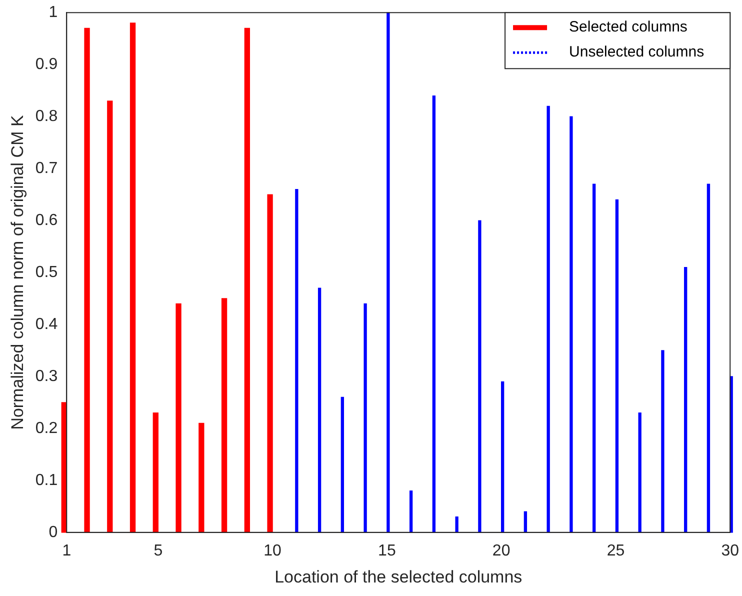  I want to click on x-tick-label: 5, so click(158, 551).